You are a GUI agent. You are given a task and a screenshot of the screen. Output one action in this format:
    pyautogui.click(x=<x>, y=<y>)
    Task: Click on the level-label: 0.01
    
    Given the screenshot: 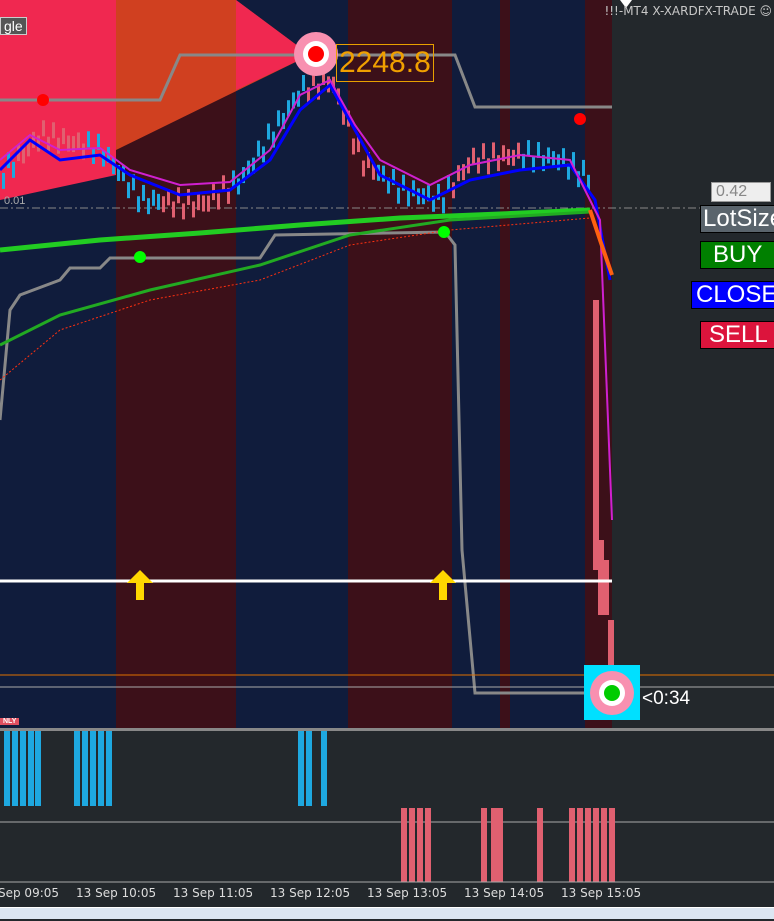 What is the action you would take?
    pyautogui.click(x=15, y=201)
    